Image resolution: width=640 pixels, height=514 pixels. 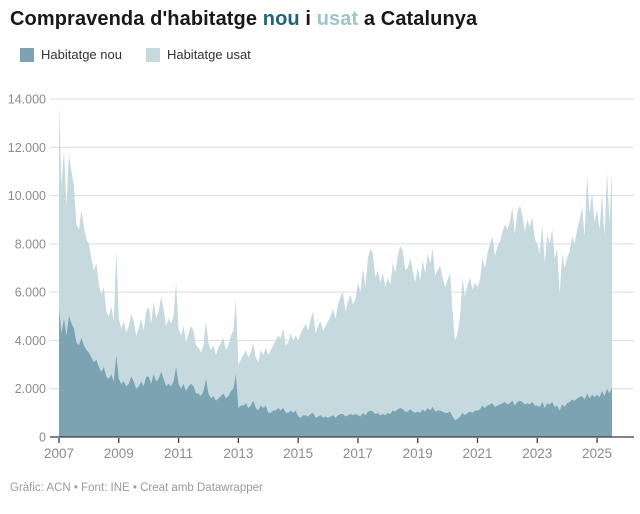 I want to click on y-tick-label: 2.000, so click(x=30, y=389).